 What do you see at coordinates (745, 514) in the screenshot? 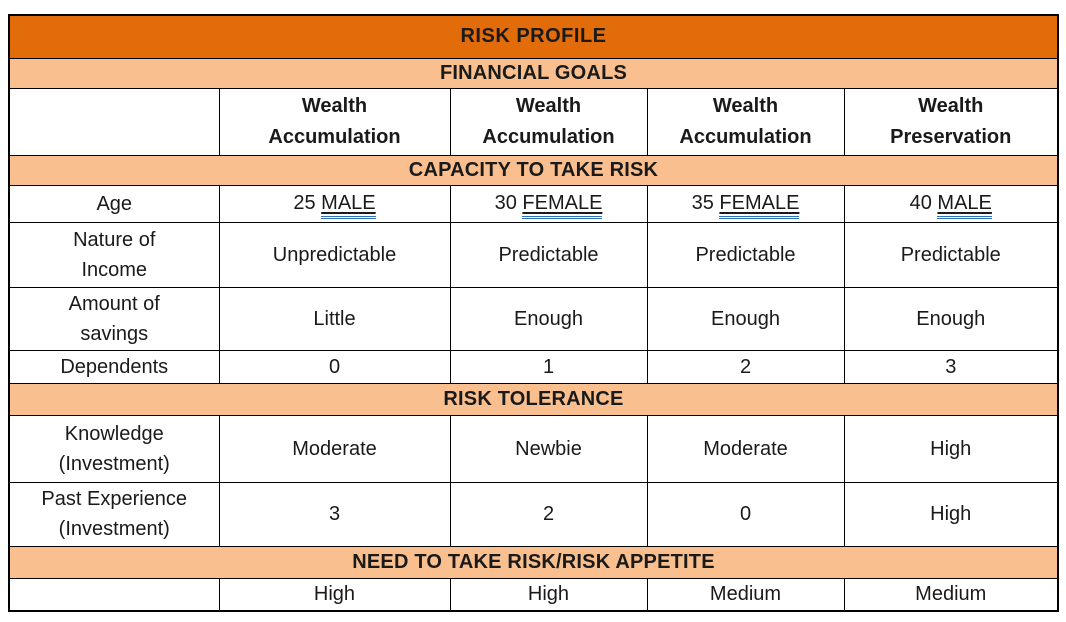
I see `experience-cell-3: 0` at bounding box center [745, 514].